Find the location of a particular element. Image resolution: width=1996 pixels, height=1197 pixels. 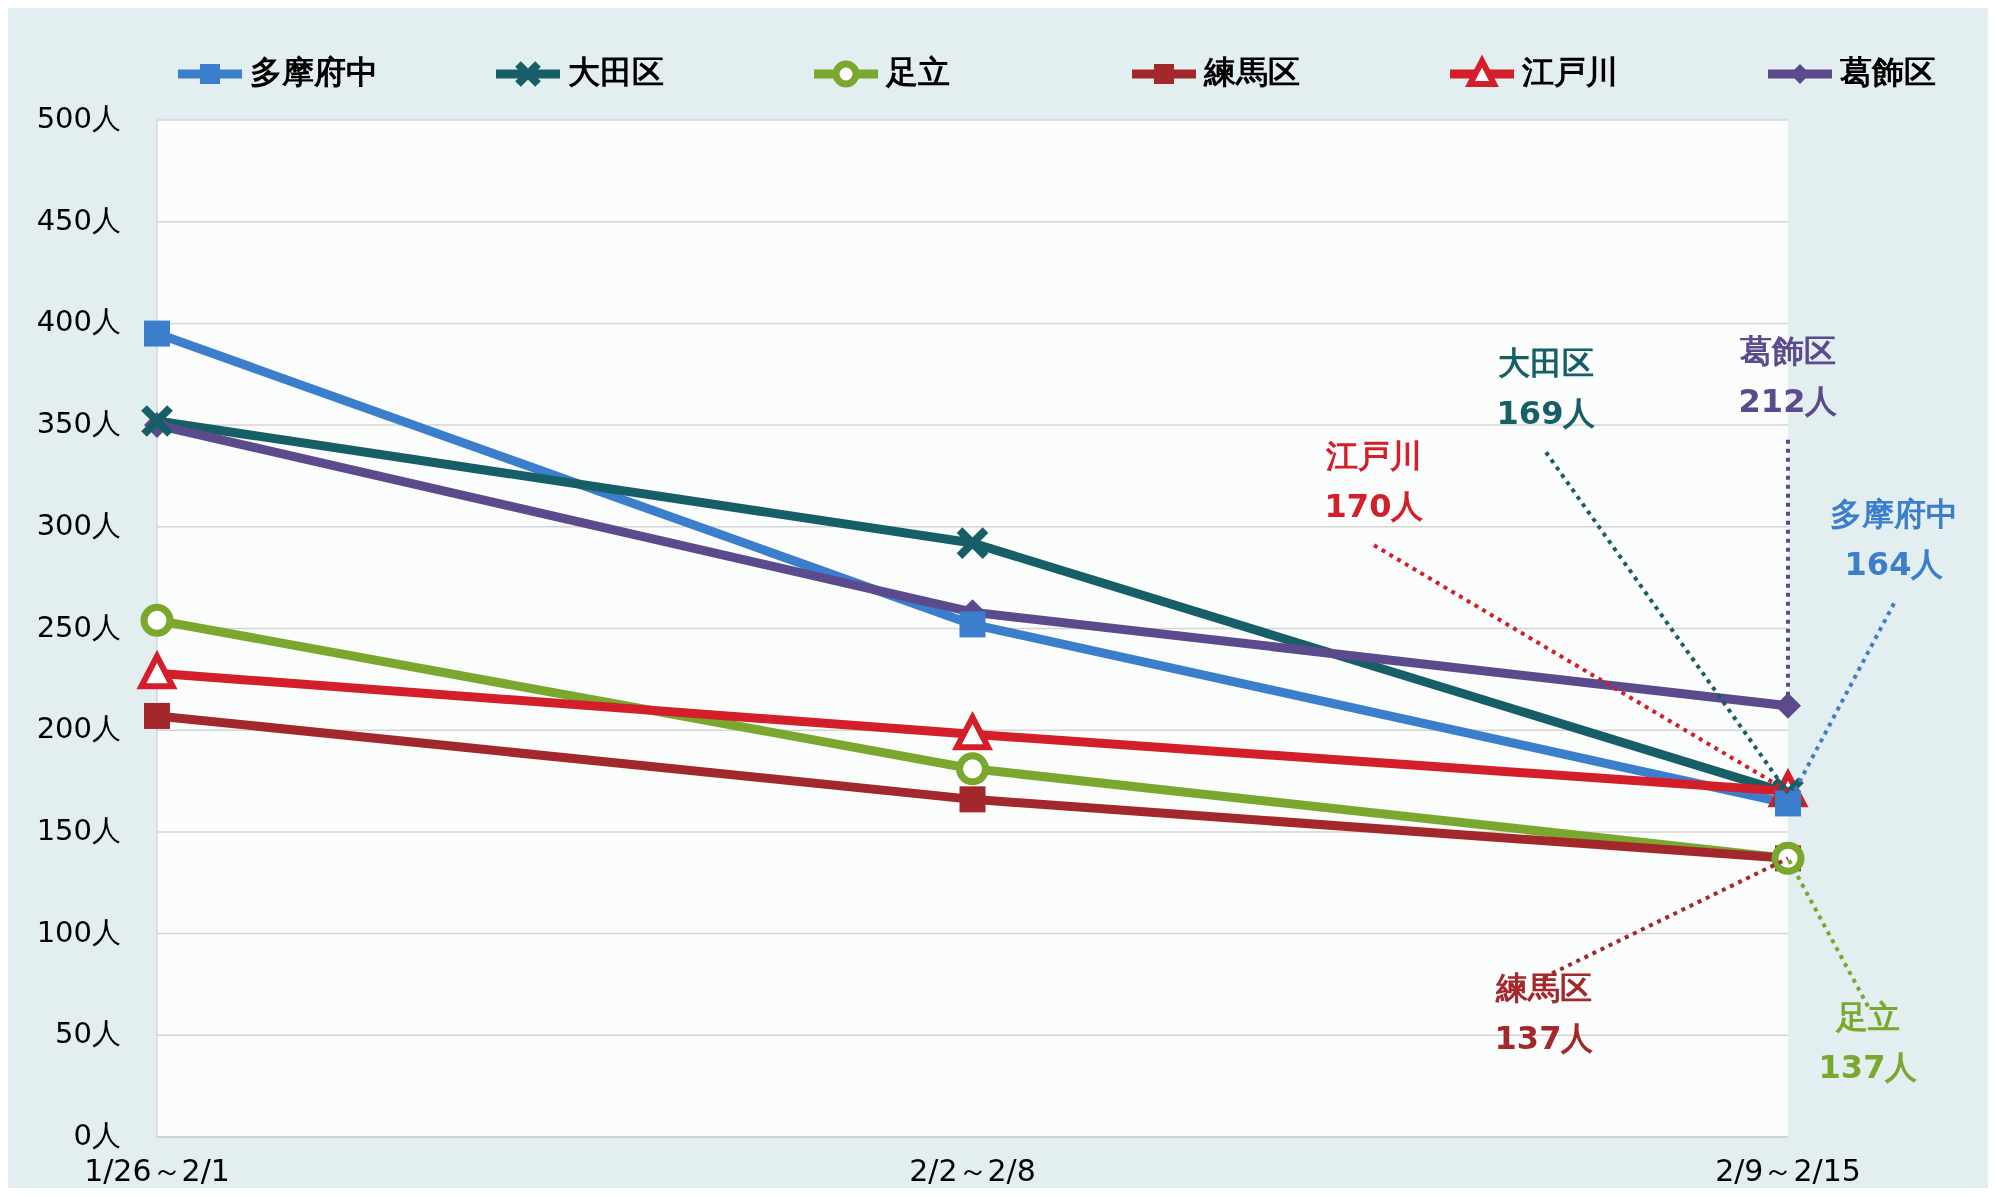

legend-label: 練馬区 is located at coordinates (1251, 72).